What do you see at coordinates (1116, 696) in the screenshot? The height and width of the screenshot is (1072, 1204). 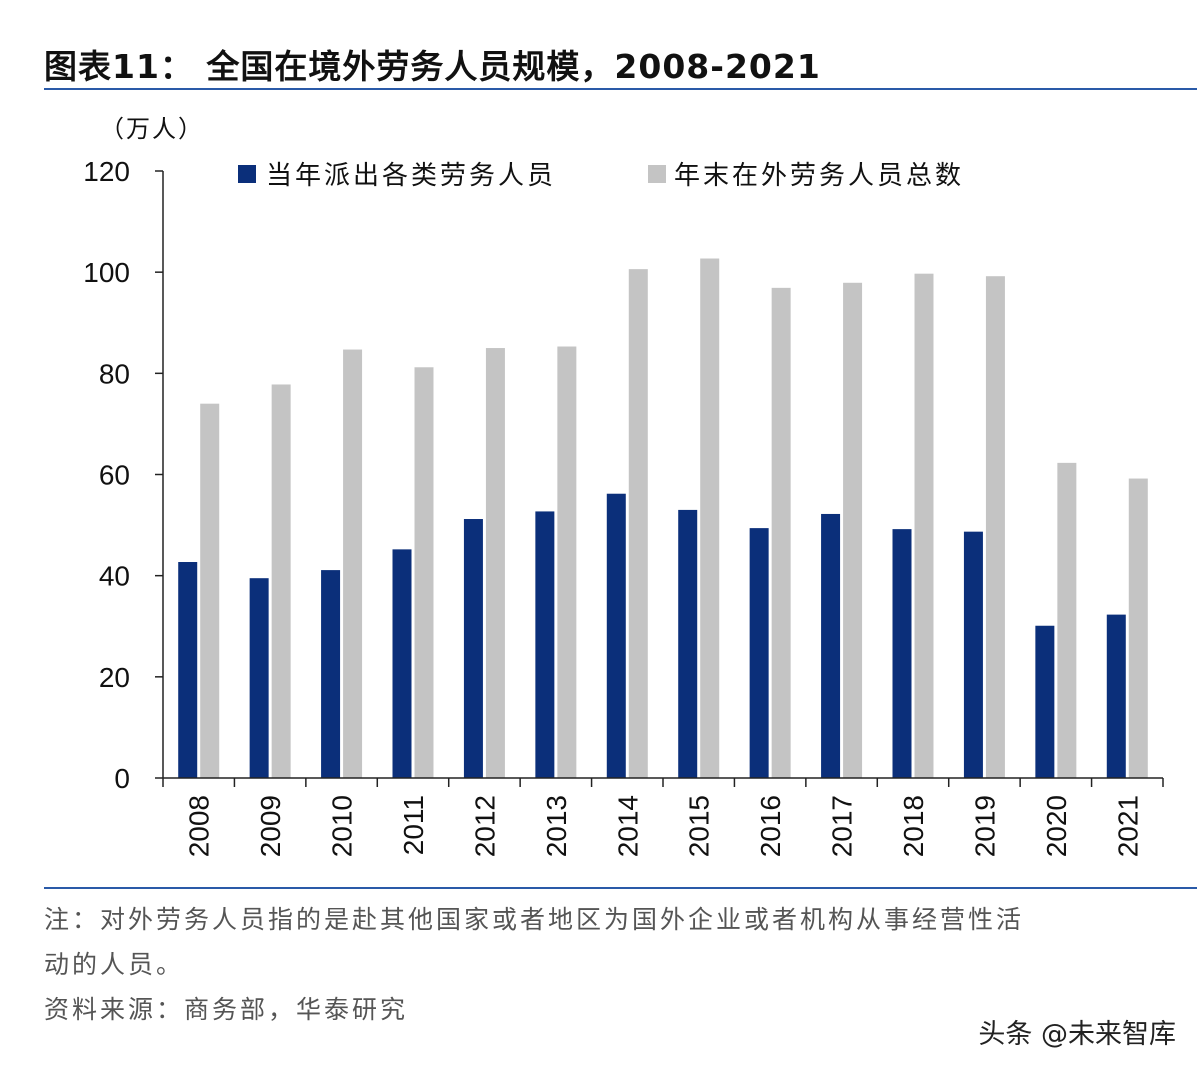 I see `bar-dispatched-2021` at bounding box center [1116, 696].